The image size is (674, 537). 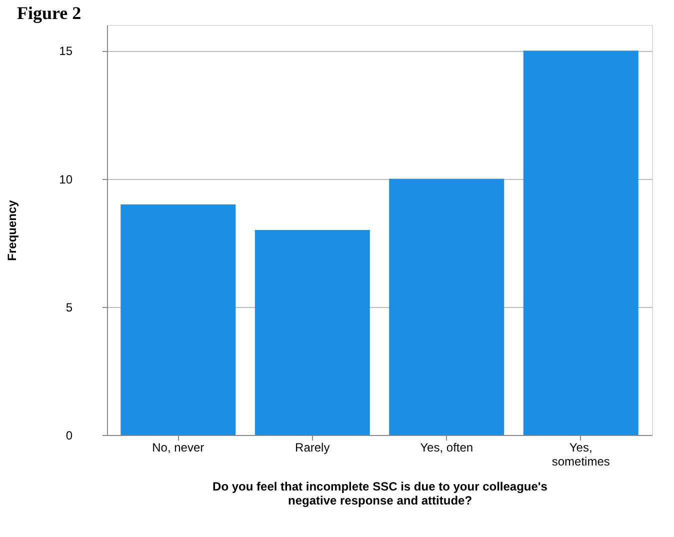 What do you see at coordinates (447, 447) in the screenshot?
I see `x-tick-label: Yes, often` at bounding box center [447, 447].